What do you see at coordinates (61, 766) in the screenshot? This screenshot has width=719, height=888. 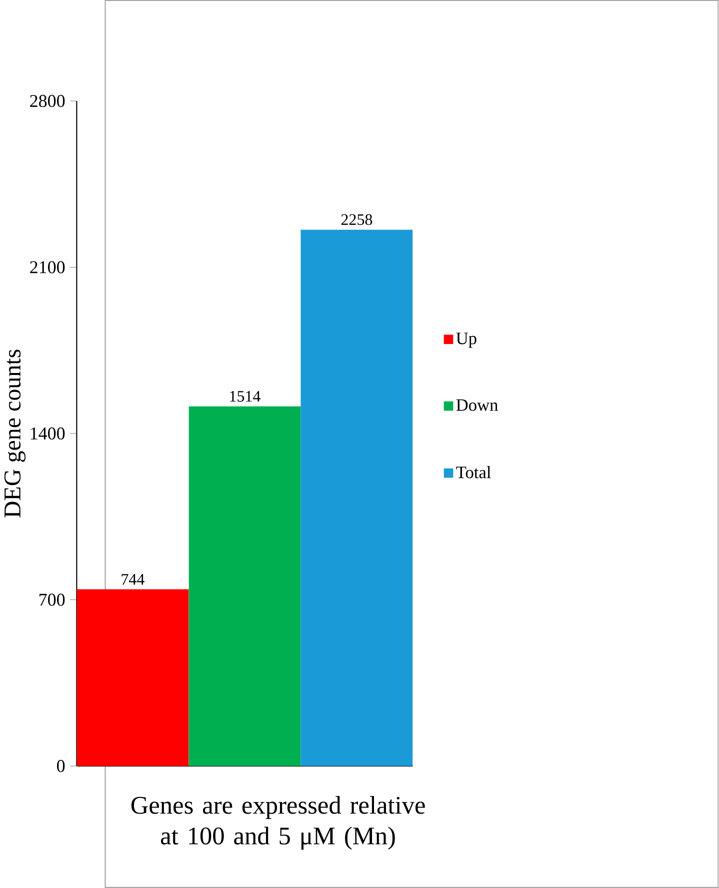 I see `y-tick-label: 0` at bounding box center [61, 766].